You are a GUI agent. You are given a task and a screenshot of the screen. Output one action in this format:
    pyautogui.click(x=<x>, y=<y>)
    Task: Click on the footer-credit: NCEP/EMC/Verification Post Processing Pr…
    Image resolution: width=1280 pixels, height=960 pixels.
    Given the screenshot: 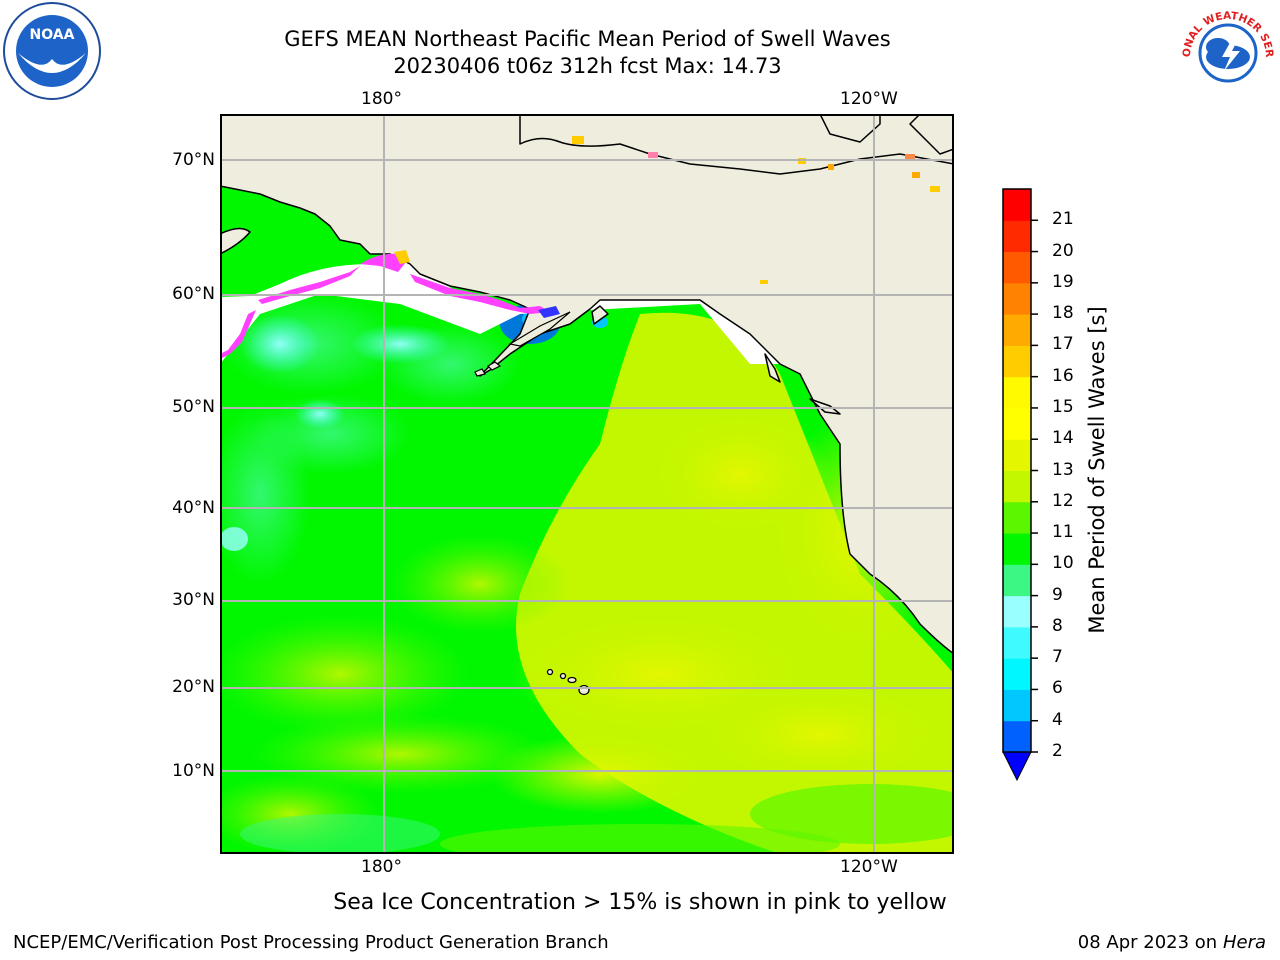 What is the action you would take?
    pyautogui.click(x=311, y=942)
    